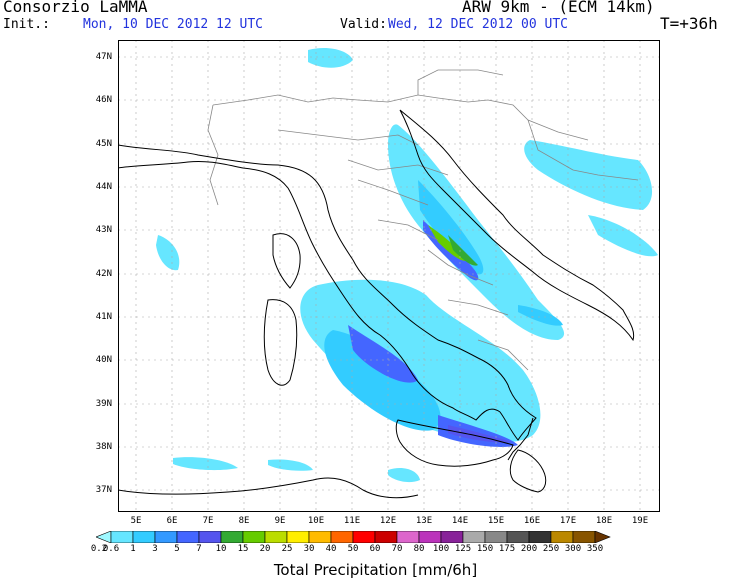 Image resolution: width=751 pixels, height=580 pixels. What do you see at coordinates (103, 144) in the screenshot?
I see `lat-label: 45N` at bounding box center [103, 144].